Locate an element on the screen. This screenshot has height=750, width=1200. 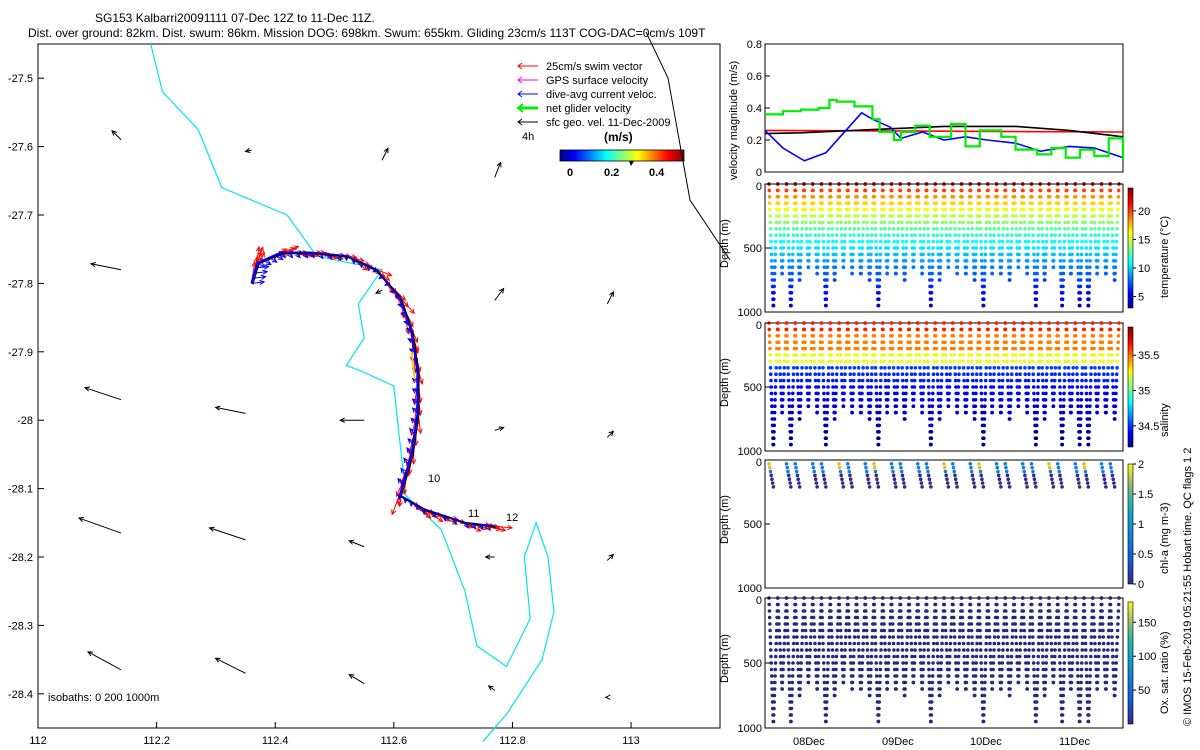
isobath-label: isobaths: 0 200 1000m is located at coordinates (103, 698).